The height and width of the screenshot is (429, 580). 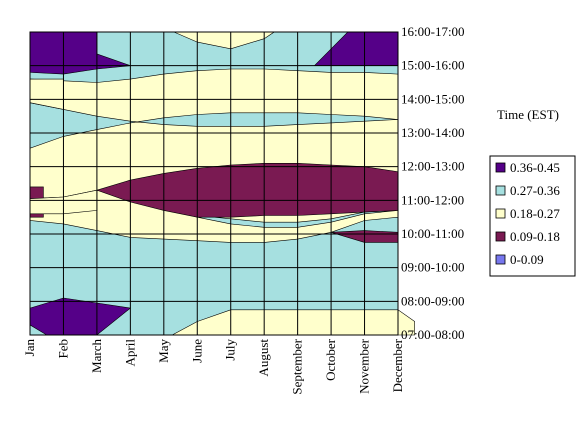 I want to click on x-tick-label: December, so click(x=397, y=365).